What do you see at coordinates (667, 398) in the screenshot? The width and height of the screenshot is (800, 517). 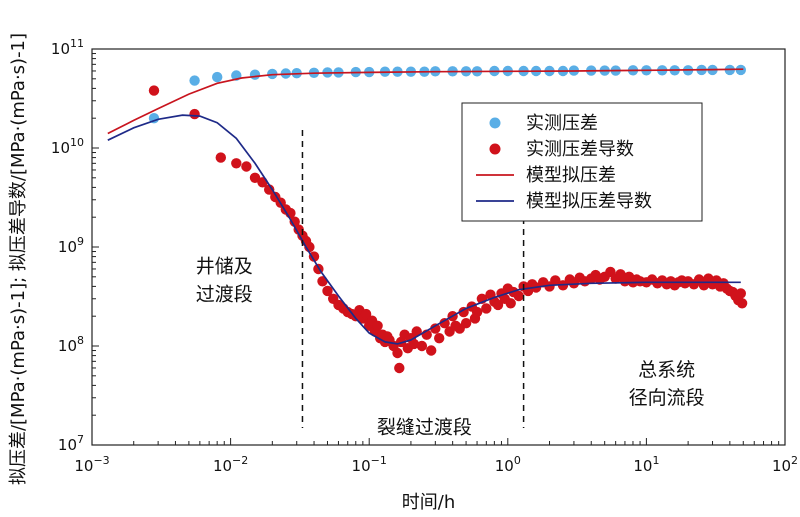 I see `regime-annotation: 径向流段` at bounding box center [667, 398].